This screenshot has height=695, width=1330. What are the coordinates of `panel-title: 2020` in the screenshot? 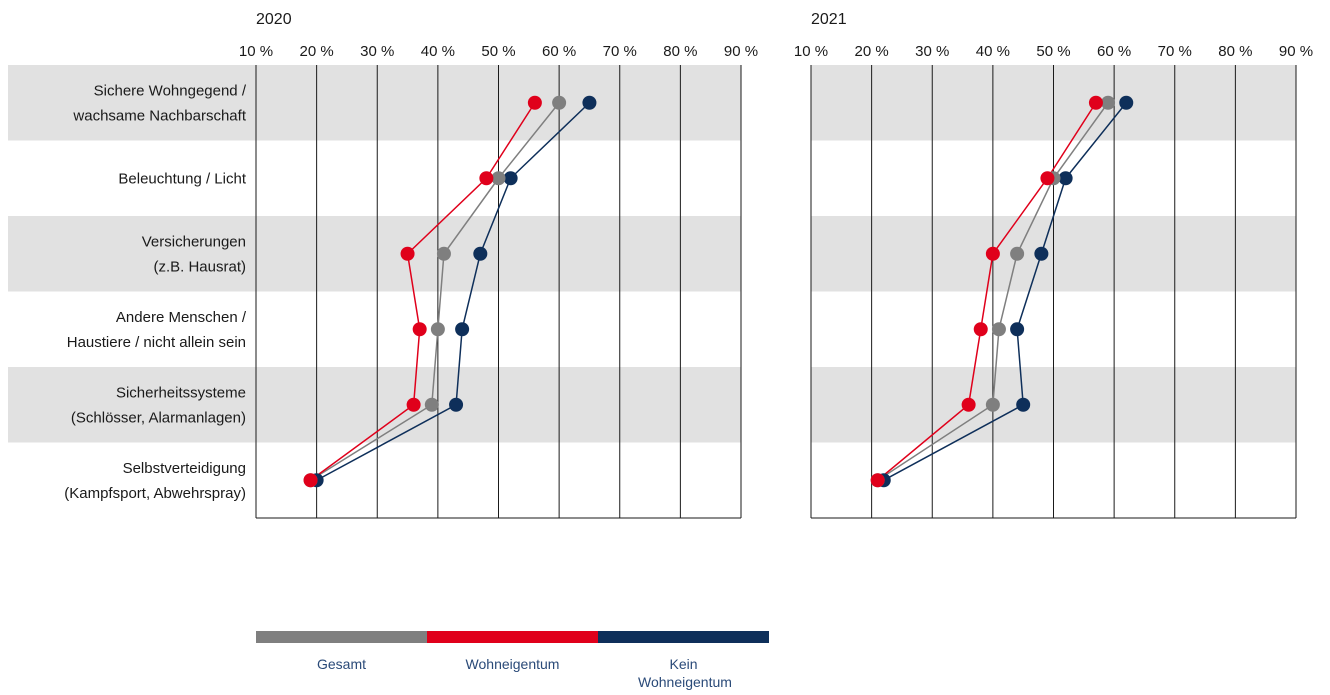 It's located at (274, 19).